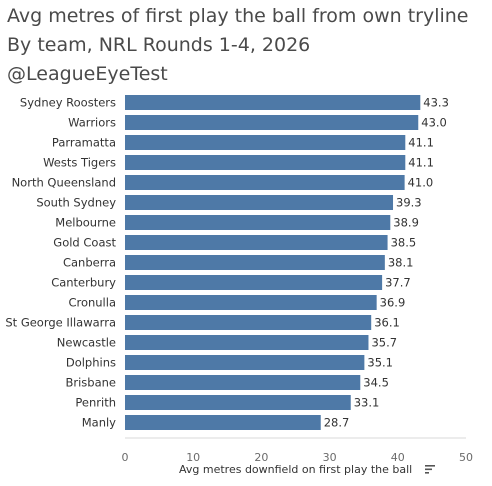 The height and width of the screenshot is (486, 492). I want to click on bar-parramatta, so click(265, 142).